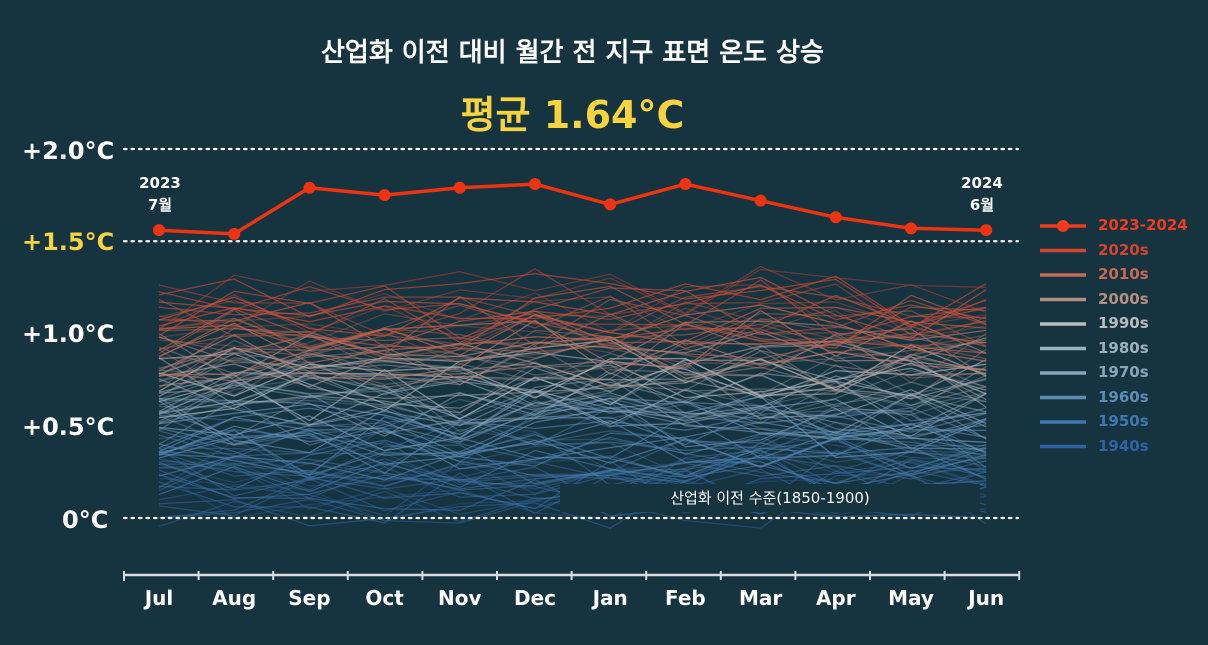 The height and width of the screenshot is (645, 1208). I want to click on end-year: 2024, so click(982, 183).